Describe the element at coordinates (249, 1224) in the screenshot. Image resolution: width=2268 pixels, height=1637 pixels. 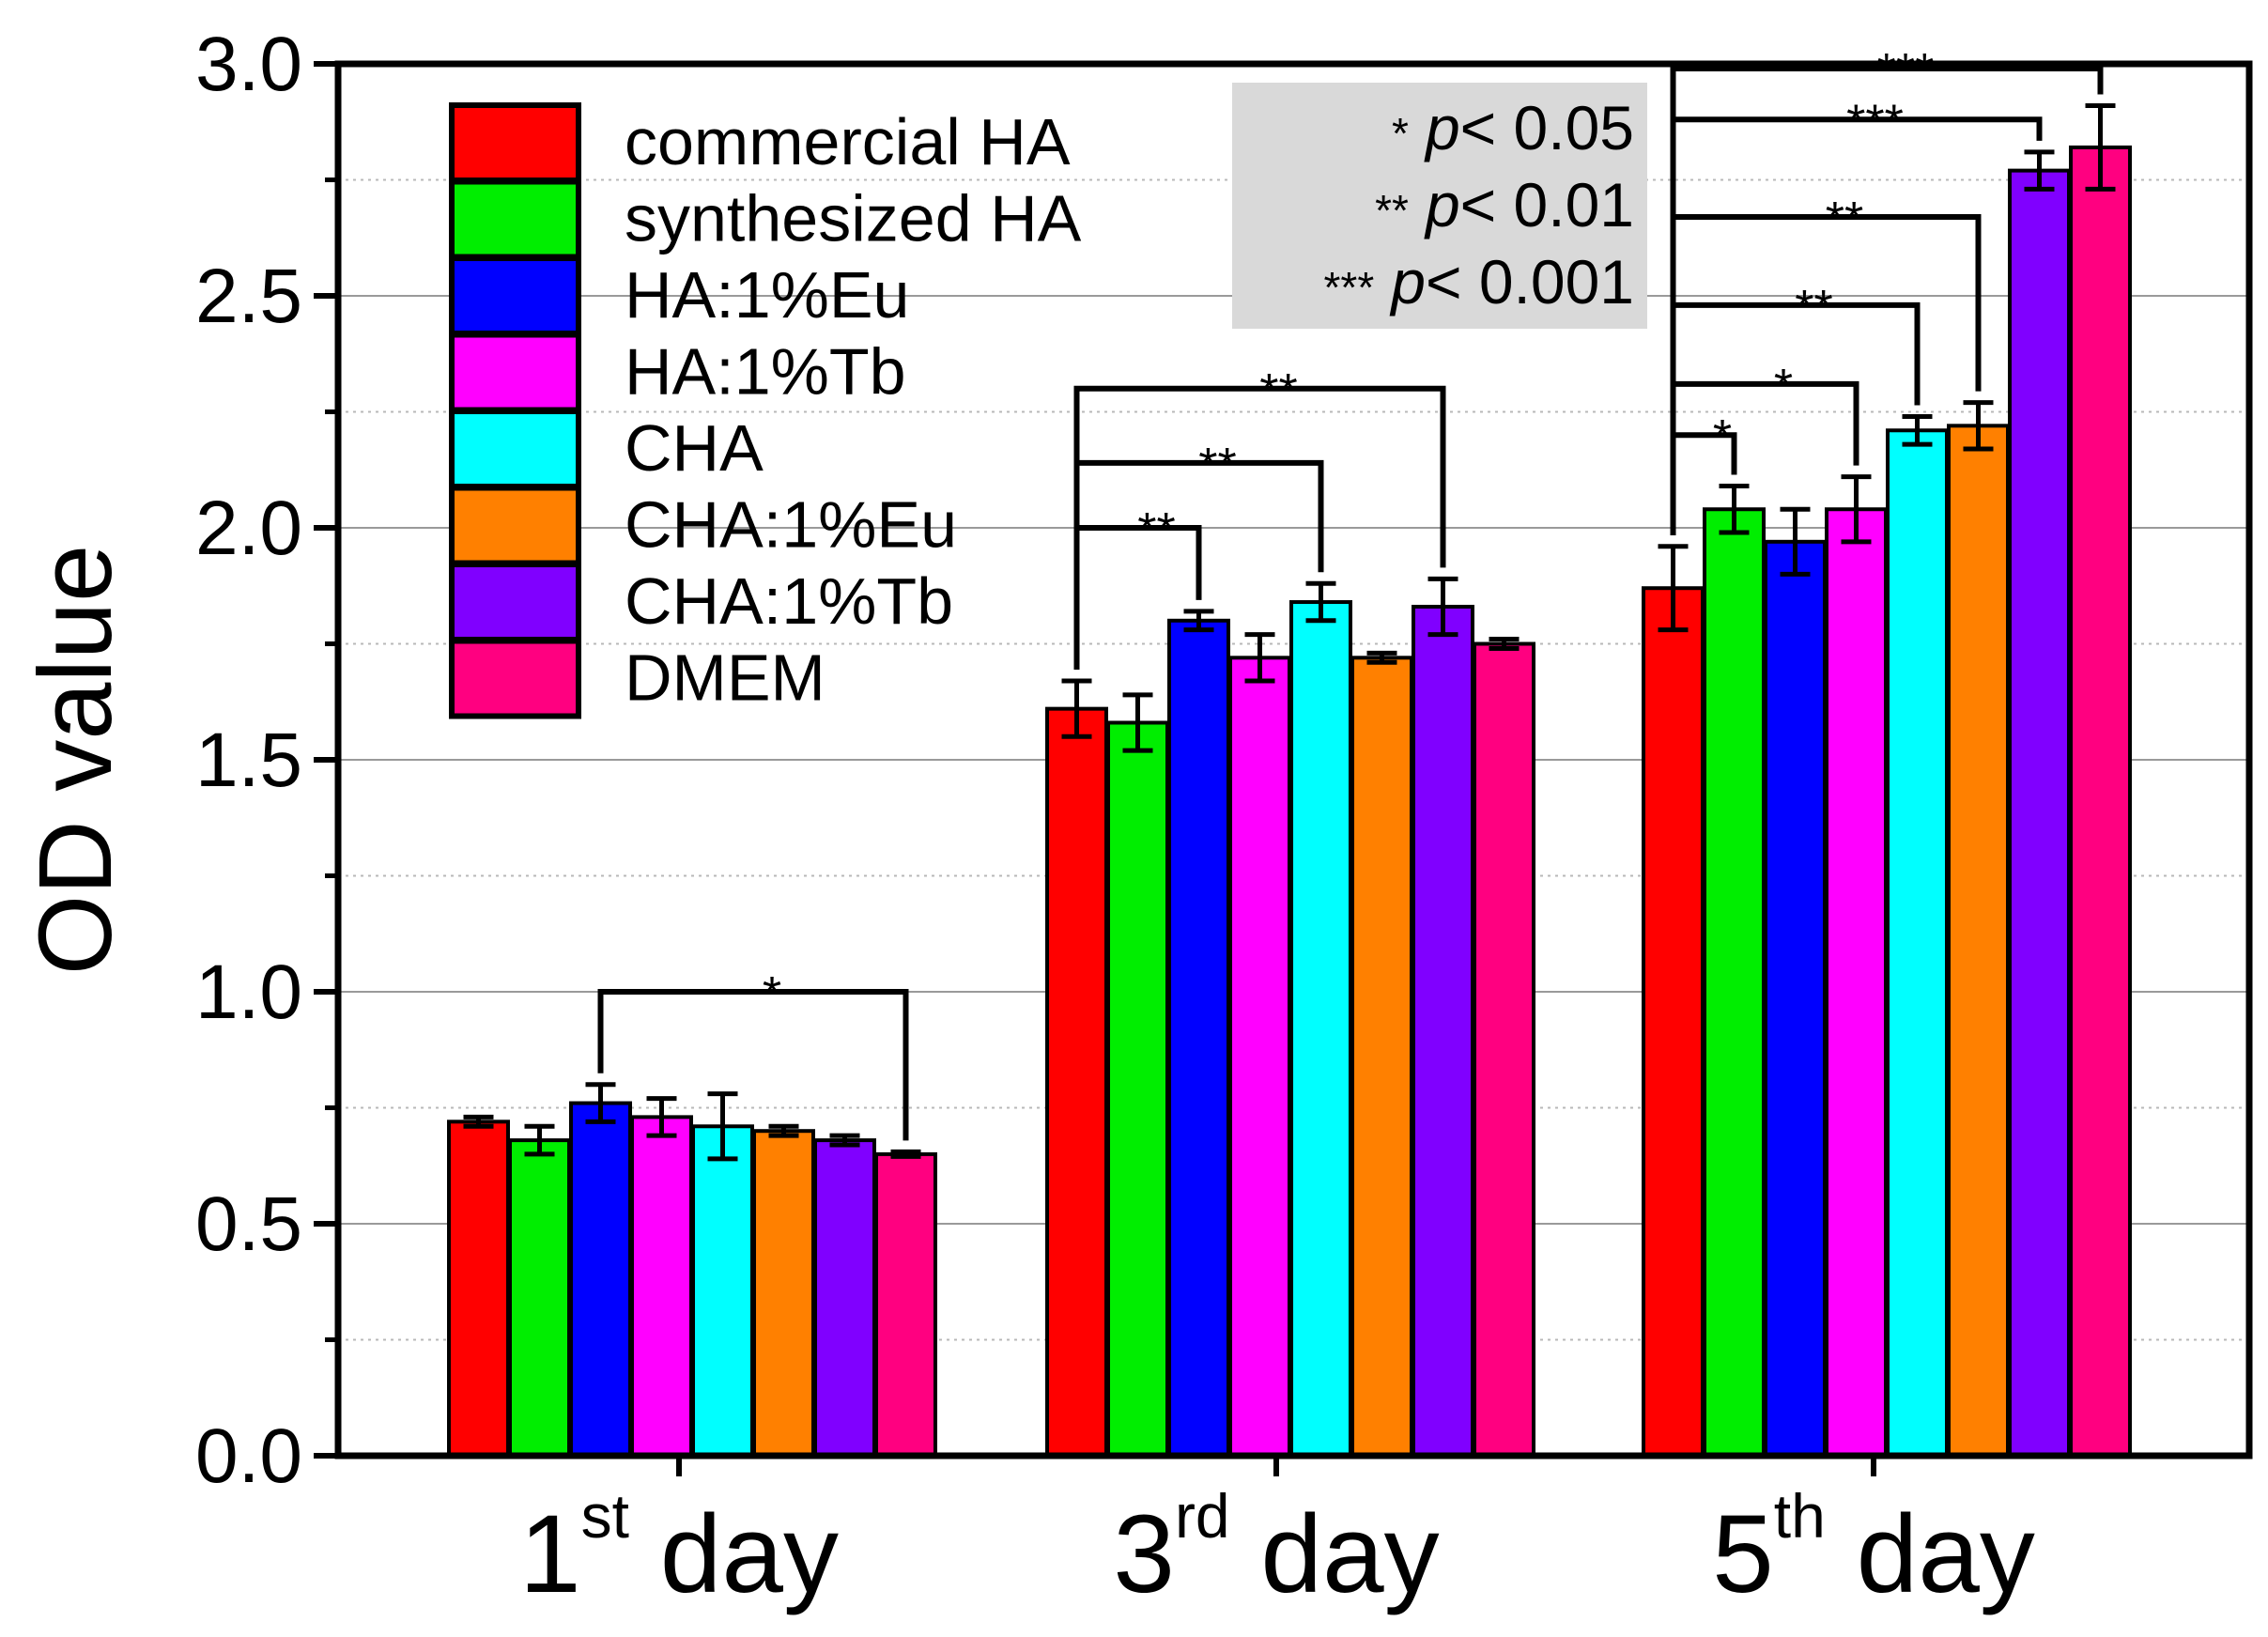
I see `y-tick-label: 0.5` at that location.